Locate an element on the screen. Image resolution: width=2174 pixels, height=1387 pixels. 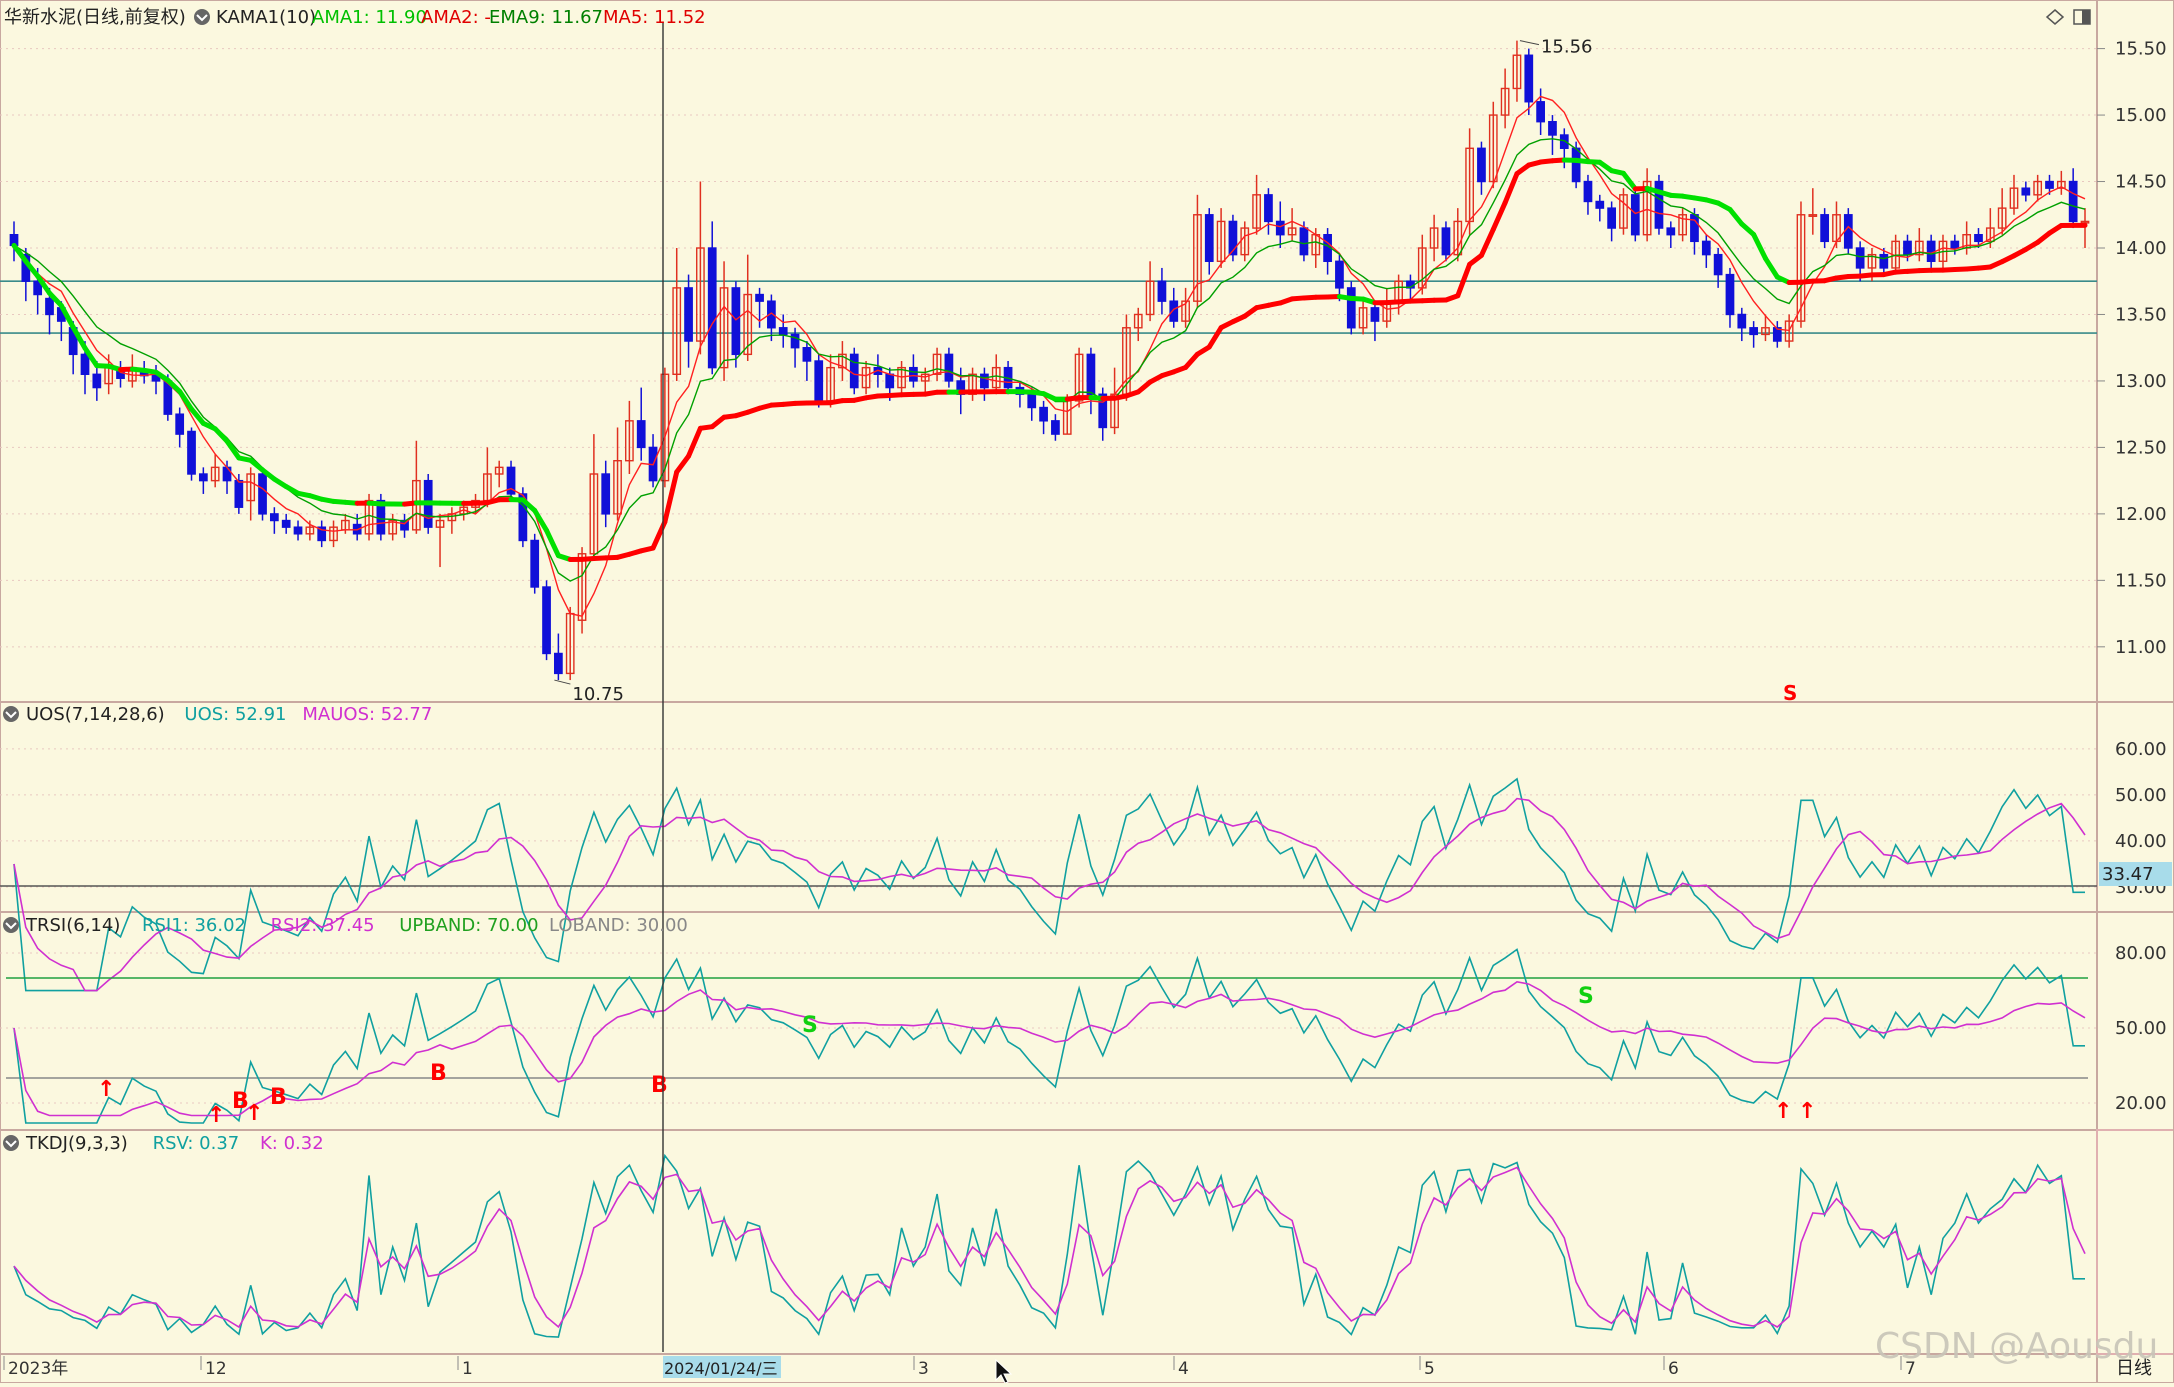
ma5-value: MA5: 11.52 is located at coordinates (654, 17).